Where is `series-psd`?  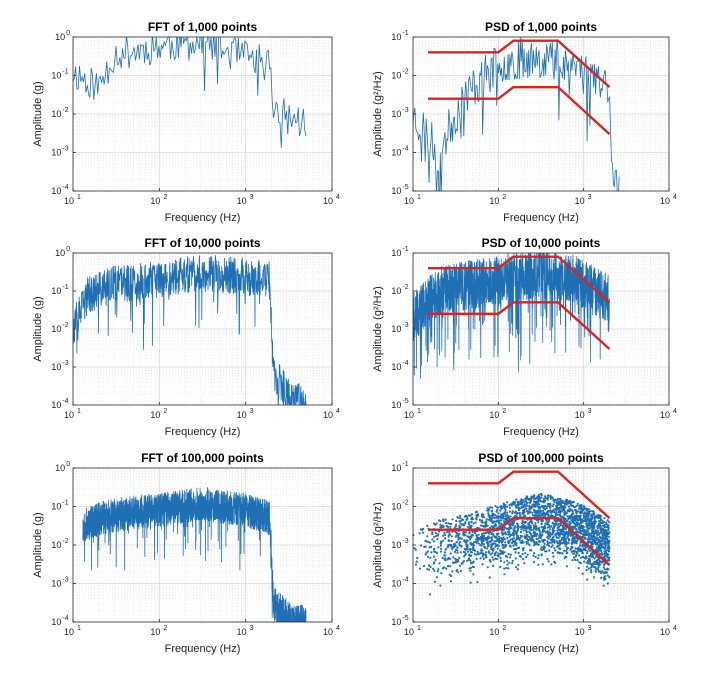
series-psd is located at coordinates (516, 114).